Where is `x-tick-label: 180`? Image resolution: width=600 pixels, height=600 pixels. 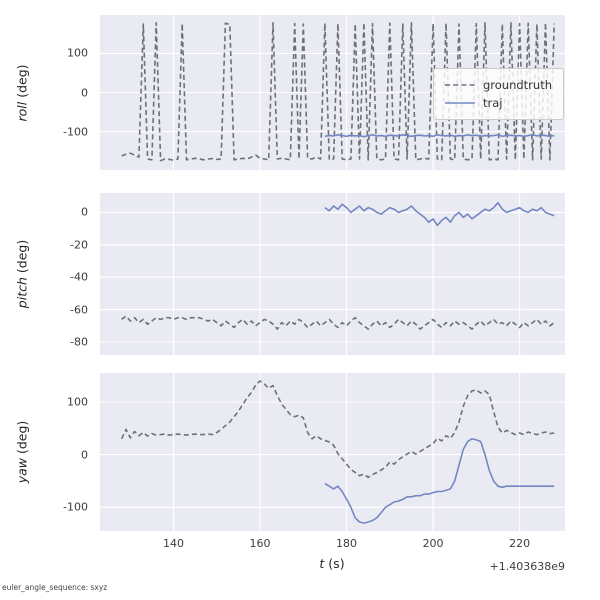 x-tick-label: 180 is located at coordinates (347, 543).